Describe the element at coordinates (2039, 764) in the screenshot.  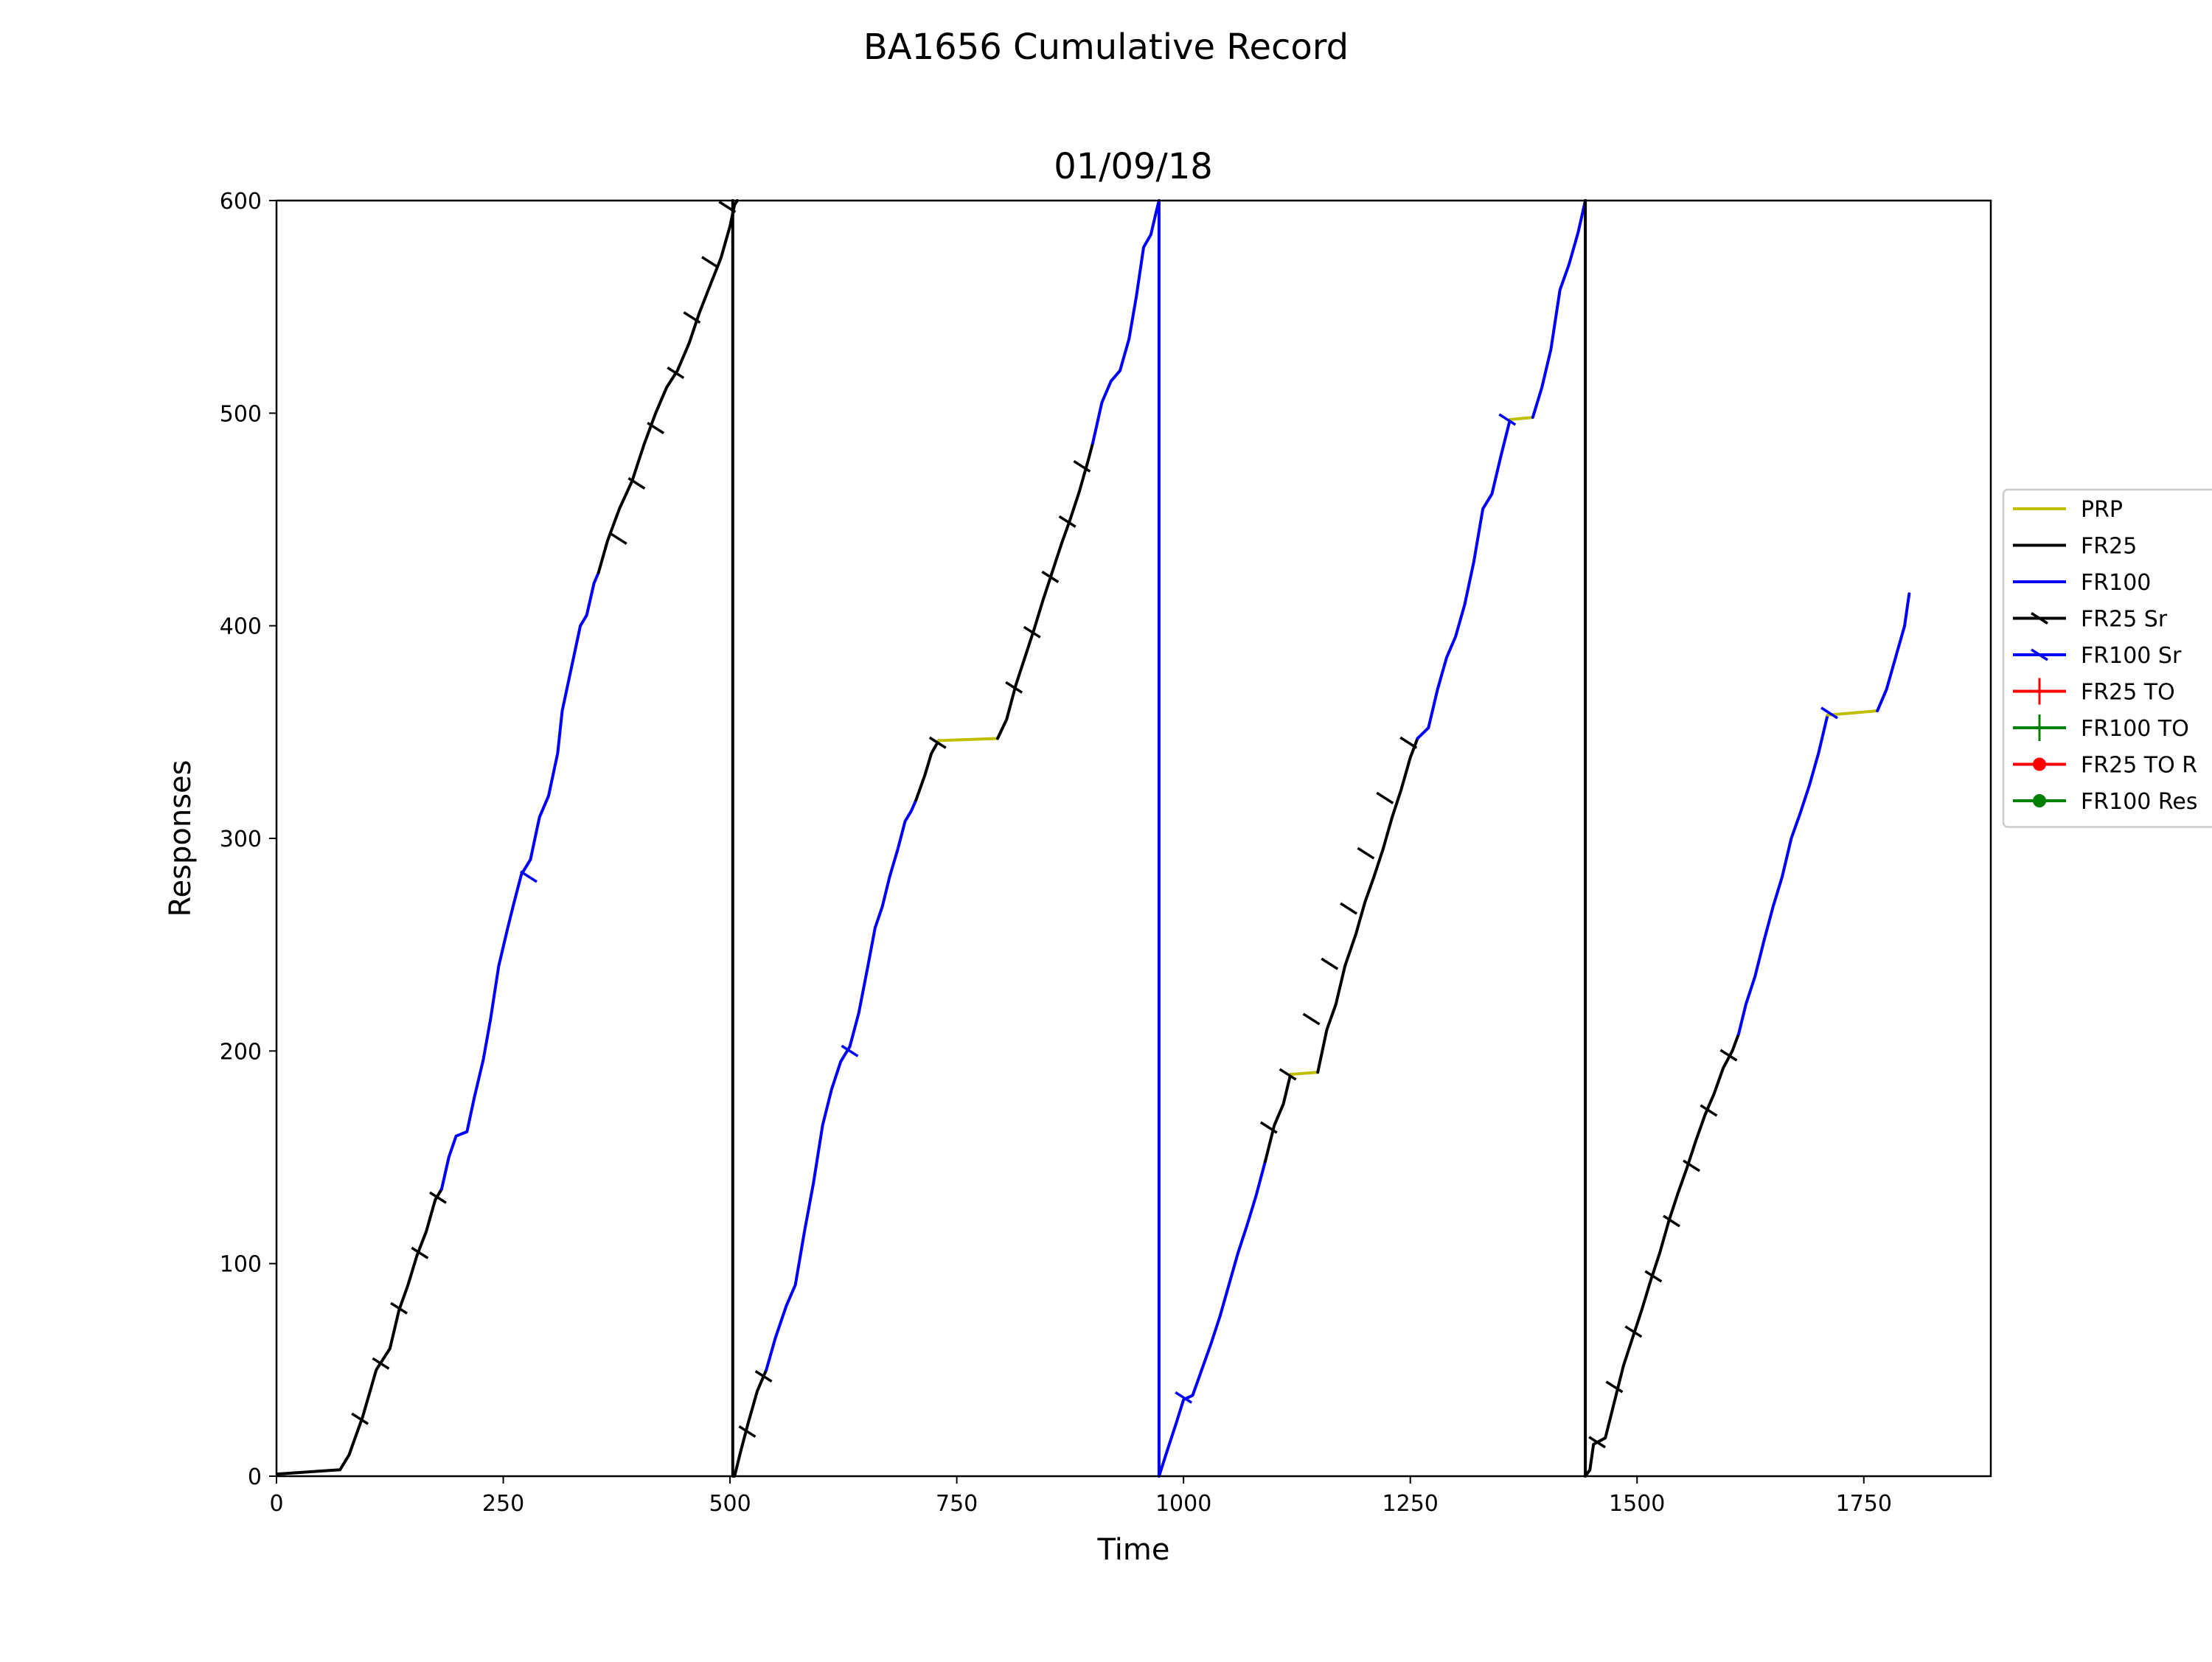
I see `legend-marker-fr25-to-r` at that location.